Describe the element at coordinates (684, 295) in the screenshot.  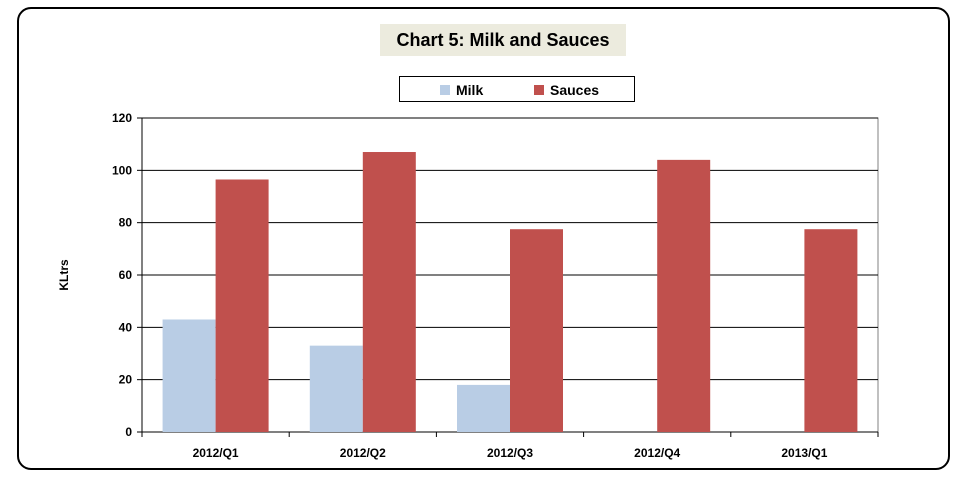
I see `bar-sauces-2012-q4` at that location.